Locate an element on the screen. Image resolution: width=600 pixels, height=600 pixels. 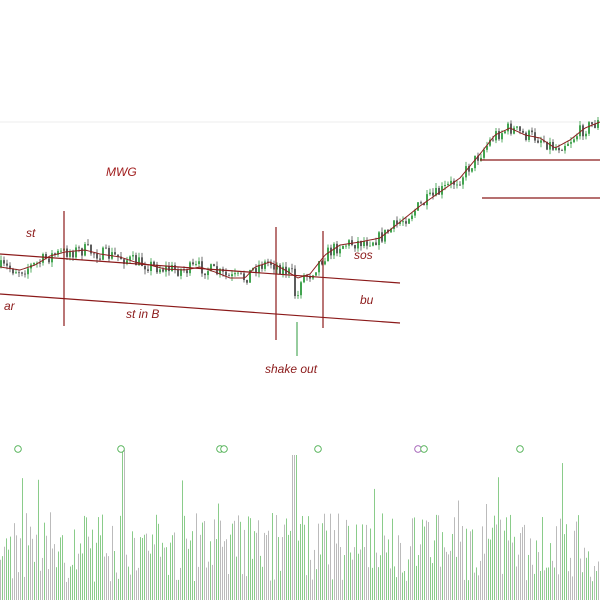
label-shake-out: shake out is located at coordinates (291, 369).